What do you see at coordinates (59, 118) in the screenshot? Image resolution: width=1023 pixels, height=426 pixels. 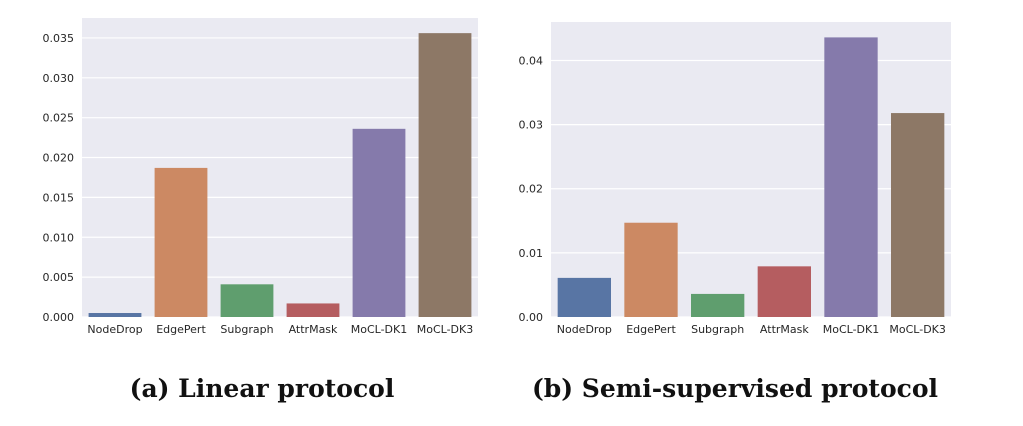 I see `y-tick-label: 0.025` at bounding box center [59, 118].